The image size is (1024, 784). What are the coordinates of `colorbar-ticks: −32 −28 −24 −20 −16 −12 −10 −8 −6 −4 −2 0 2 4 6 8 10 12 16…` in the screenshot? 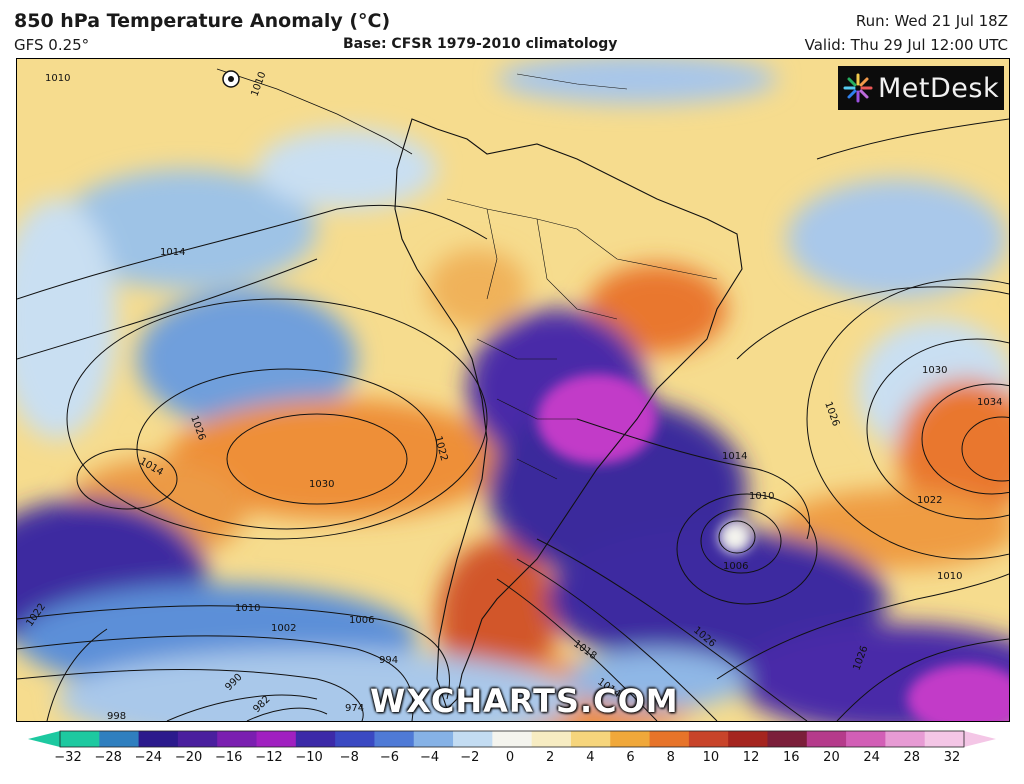 It's located at (507, 760).